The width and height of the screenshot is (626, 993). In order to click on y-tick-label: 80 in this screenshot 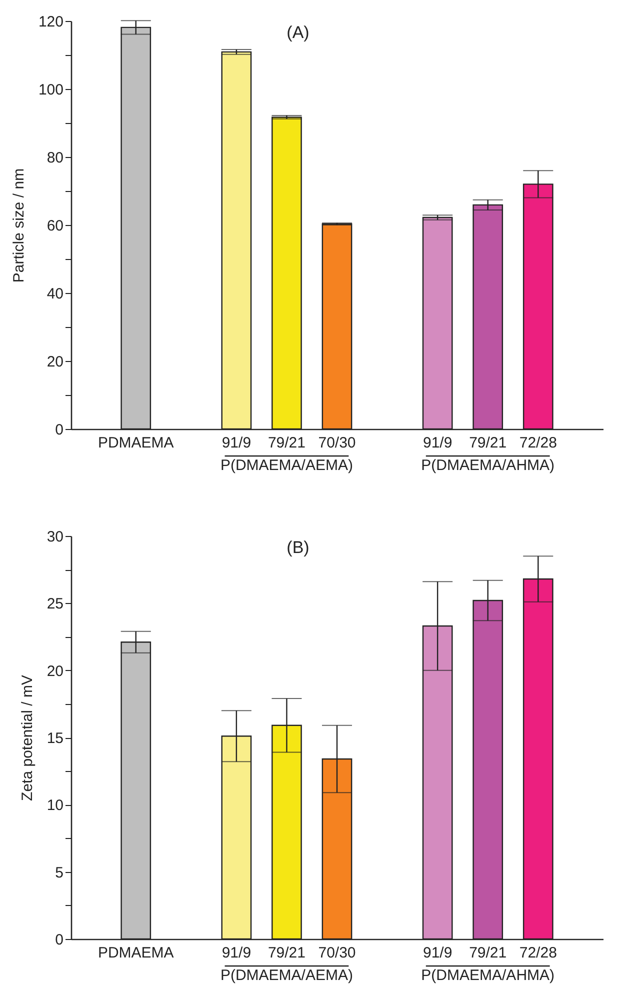, I will do `click(55, 158)`.